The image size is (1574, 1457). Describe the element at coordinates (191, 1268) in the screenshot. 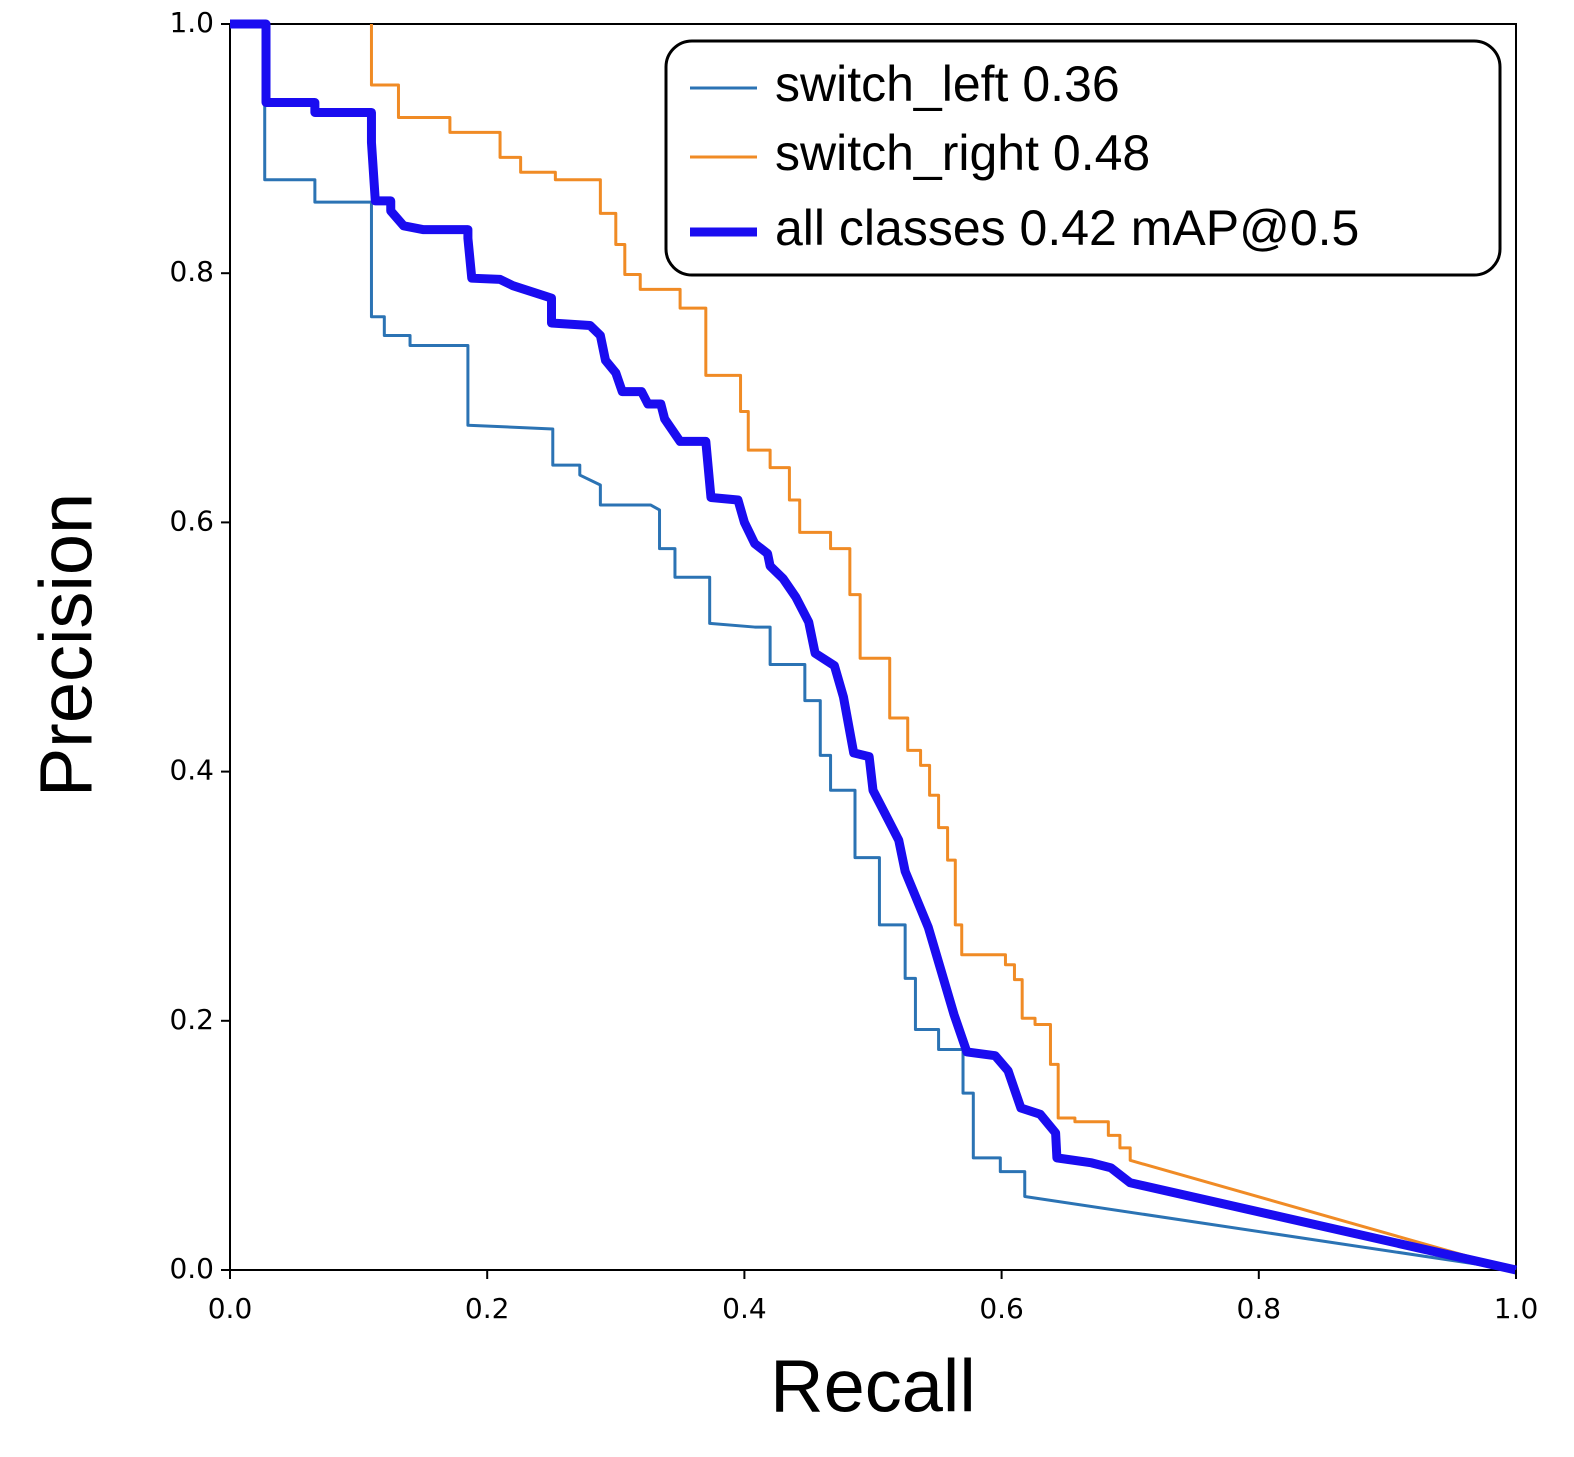

I see `y-tick-label: 0.0` at that location.